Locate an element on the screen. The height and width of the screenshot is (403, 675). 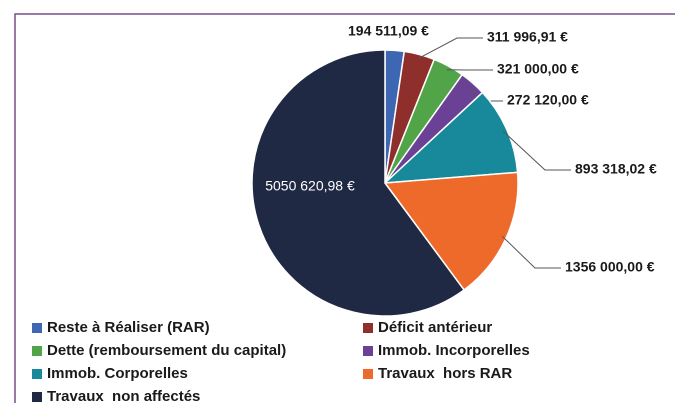
data-label: 194 511,09 € is located at coordinates (388, 31).